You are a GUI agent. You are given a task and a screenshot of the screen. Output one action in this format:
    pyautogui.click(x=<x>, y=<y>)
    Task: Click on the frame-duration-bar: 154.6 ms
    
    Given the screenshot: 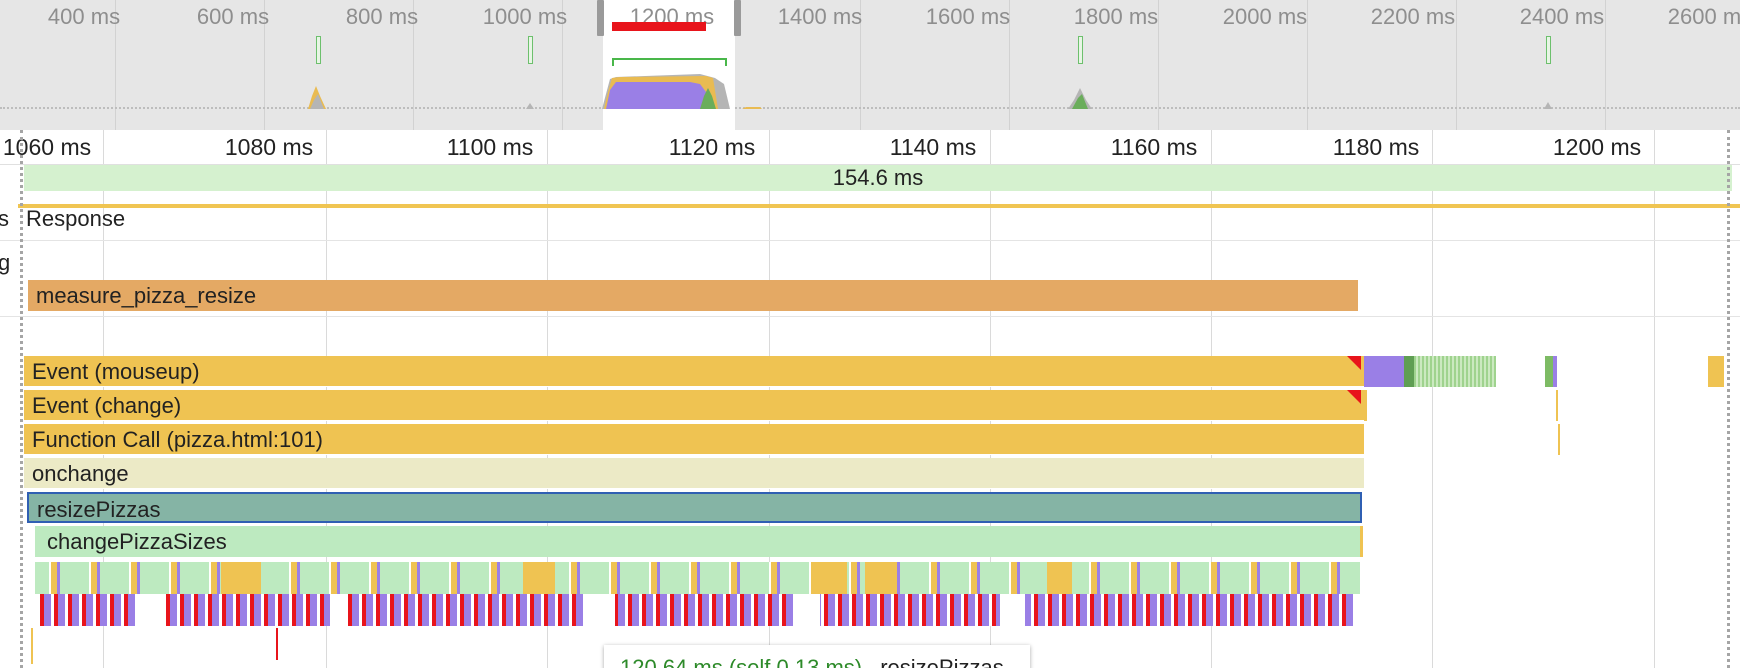 What is the action you would take?
    pyautogui.click(x=878, y=178)
    